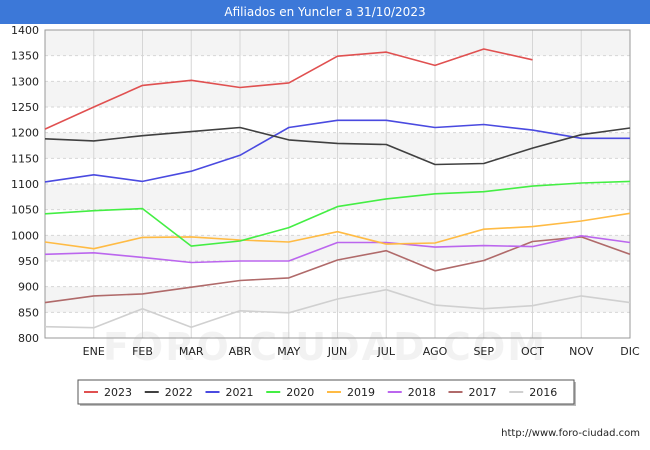  Describe the element at coordinates (361, 392) in the screenshot. I see `legend-label-2019: 2019` at that location.